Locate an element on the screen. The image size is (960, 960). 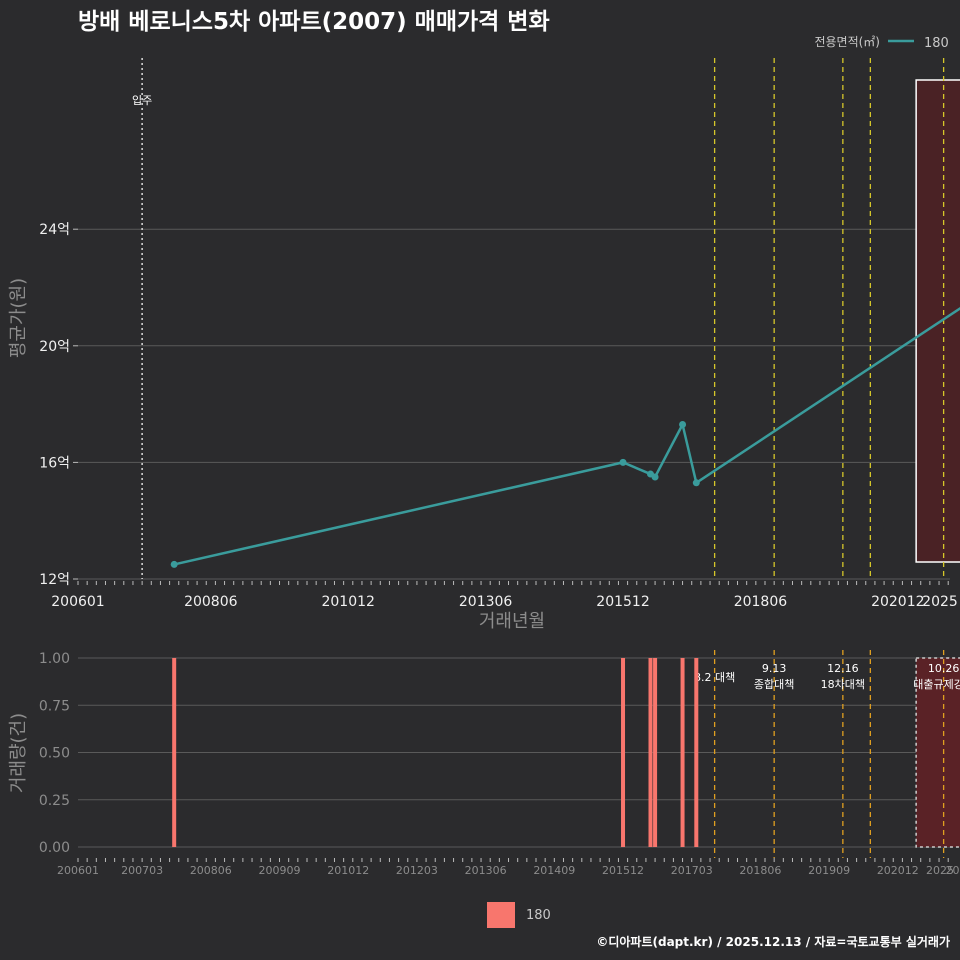
policy-label: 10.26 대출규제강화 is located at coordinates (936, 676).